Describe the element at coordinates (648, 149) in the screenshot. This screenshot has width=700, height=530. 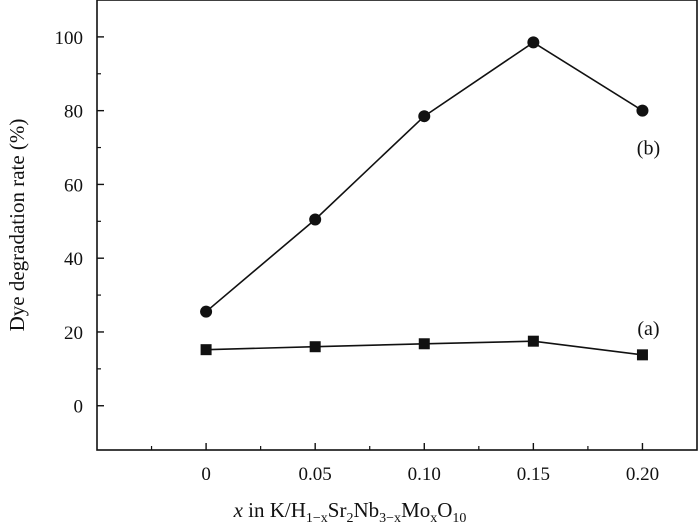
I see `series-b-label: (b)` at that location.